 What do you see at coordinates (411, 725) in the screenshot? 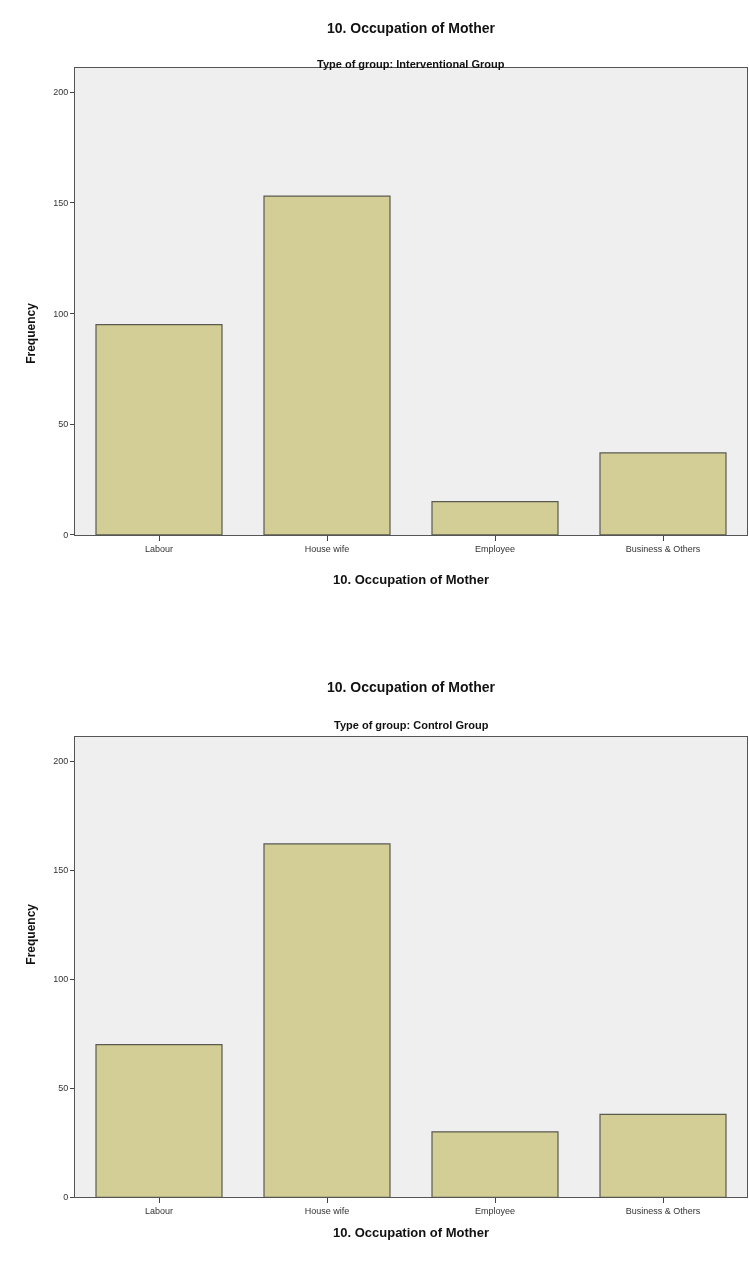
I see `chart-subtitle: Type of group: Control Group` at bounding box center [411, 725].